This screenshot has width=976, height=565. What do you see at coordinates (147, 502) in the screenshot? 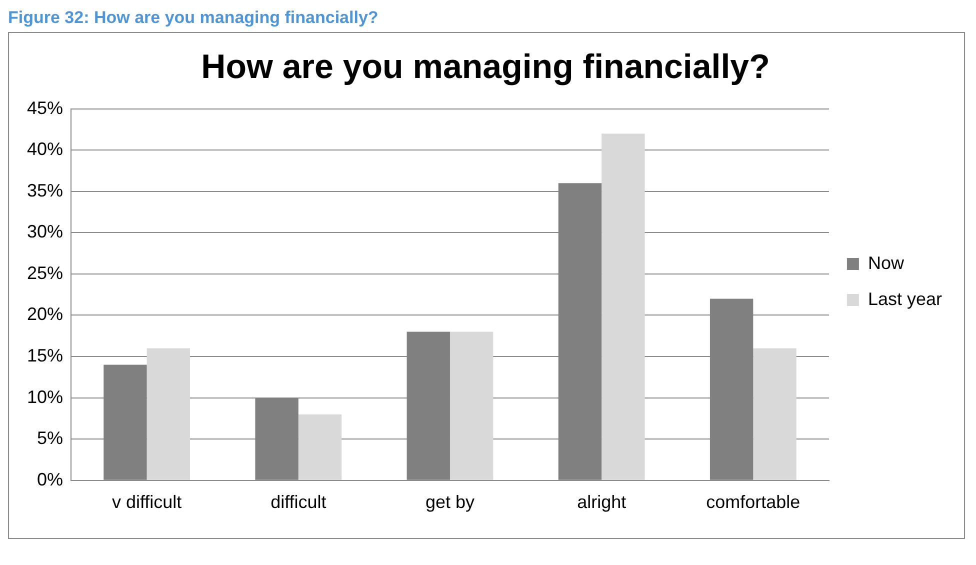
I see `x-tick-label: v difficult` at bounding box center [147, 502].